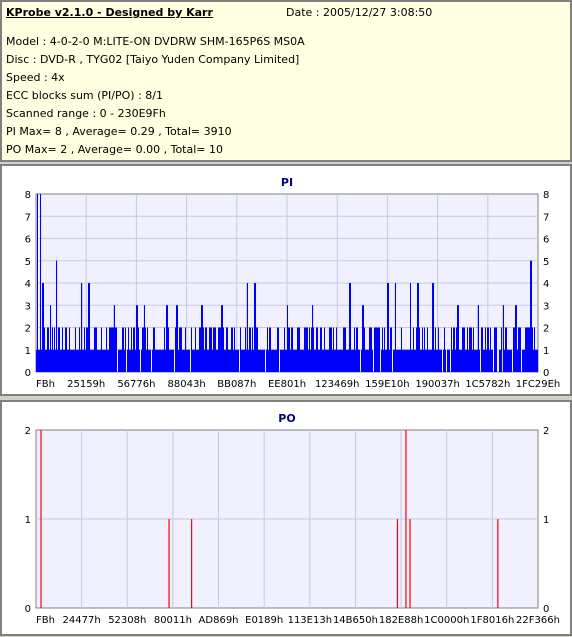 This screenshot has height=637, width=572. What do you see at coordinates (310, 620) in the screenshot?
I see `x-tick-label: 113E13h` at bounding box center [310, 620].